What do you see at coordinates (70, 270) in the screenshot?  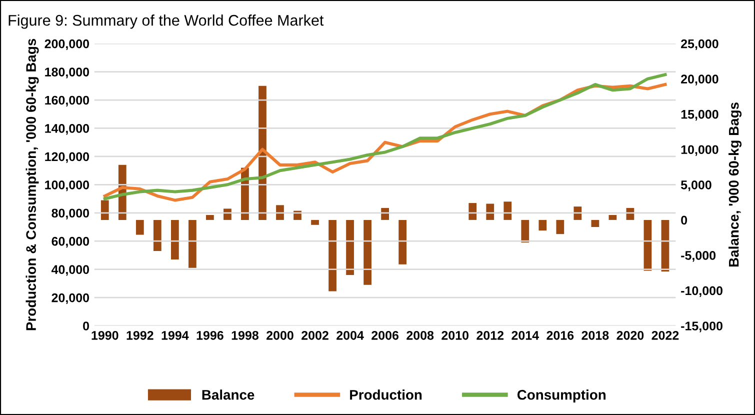 I see `y-tick-label: 40,000` at bounding box center [70, 270].